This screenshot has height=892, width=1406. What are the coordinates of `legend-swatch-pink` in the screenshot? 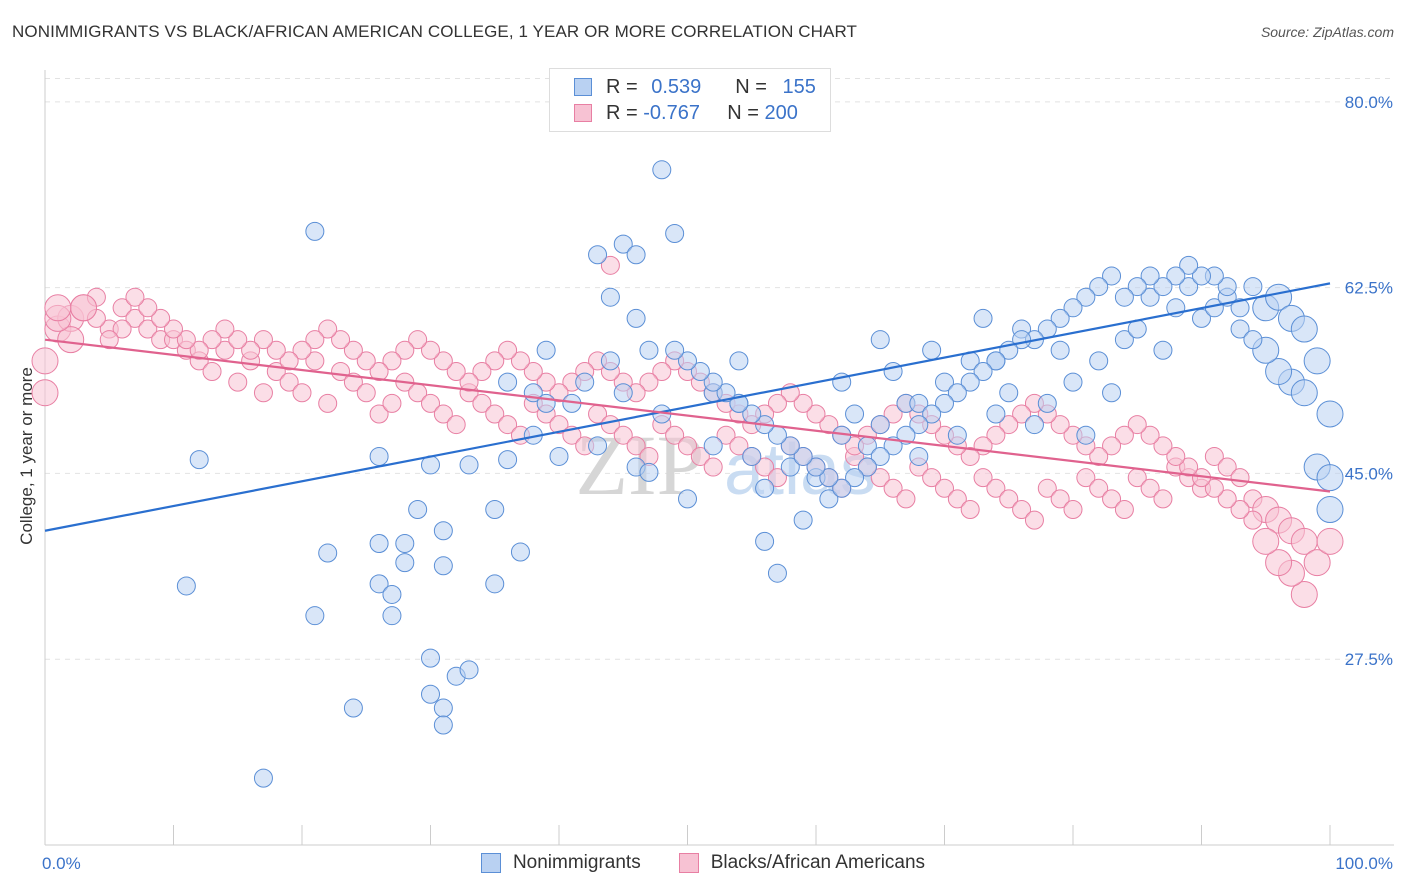 It's located at (583, 113).